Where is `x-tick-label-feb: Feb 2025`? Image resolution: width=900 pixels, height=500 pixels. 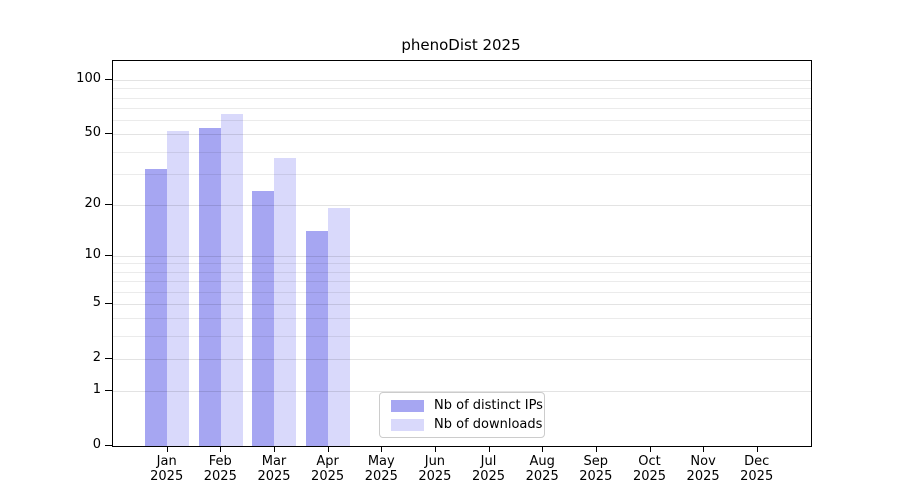 x-tick-label-feb: Feb 2025 is located at coordinates (220, 469).